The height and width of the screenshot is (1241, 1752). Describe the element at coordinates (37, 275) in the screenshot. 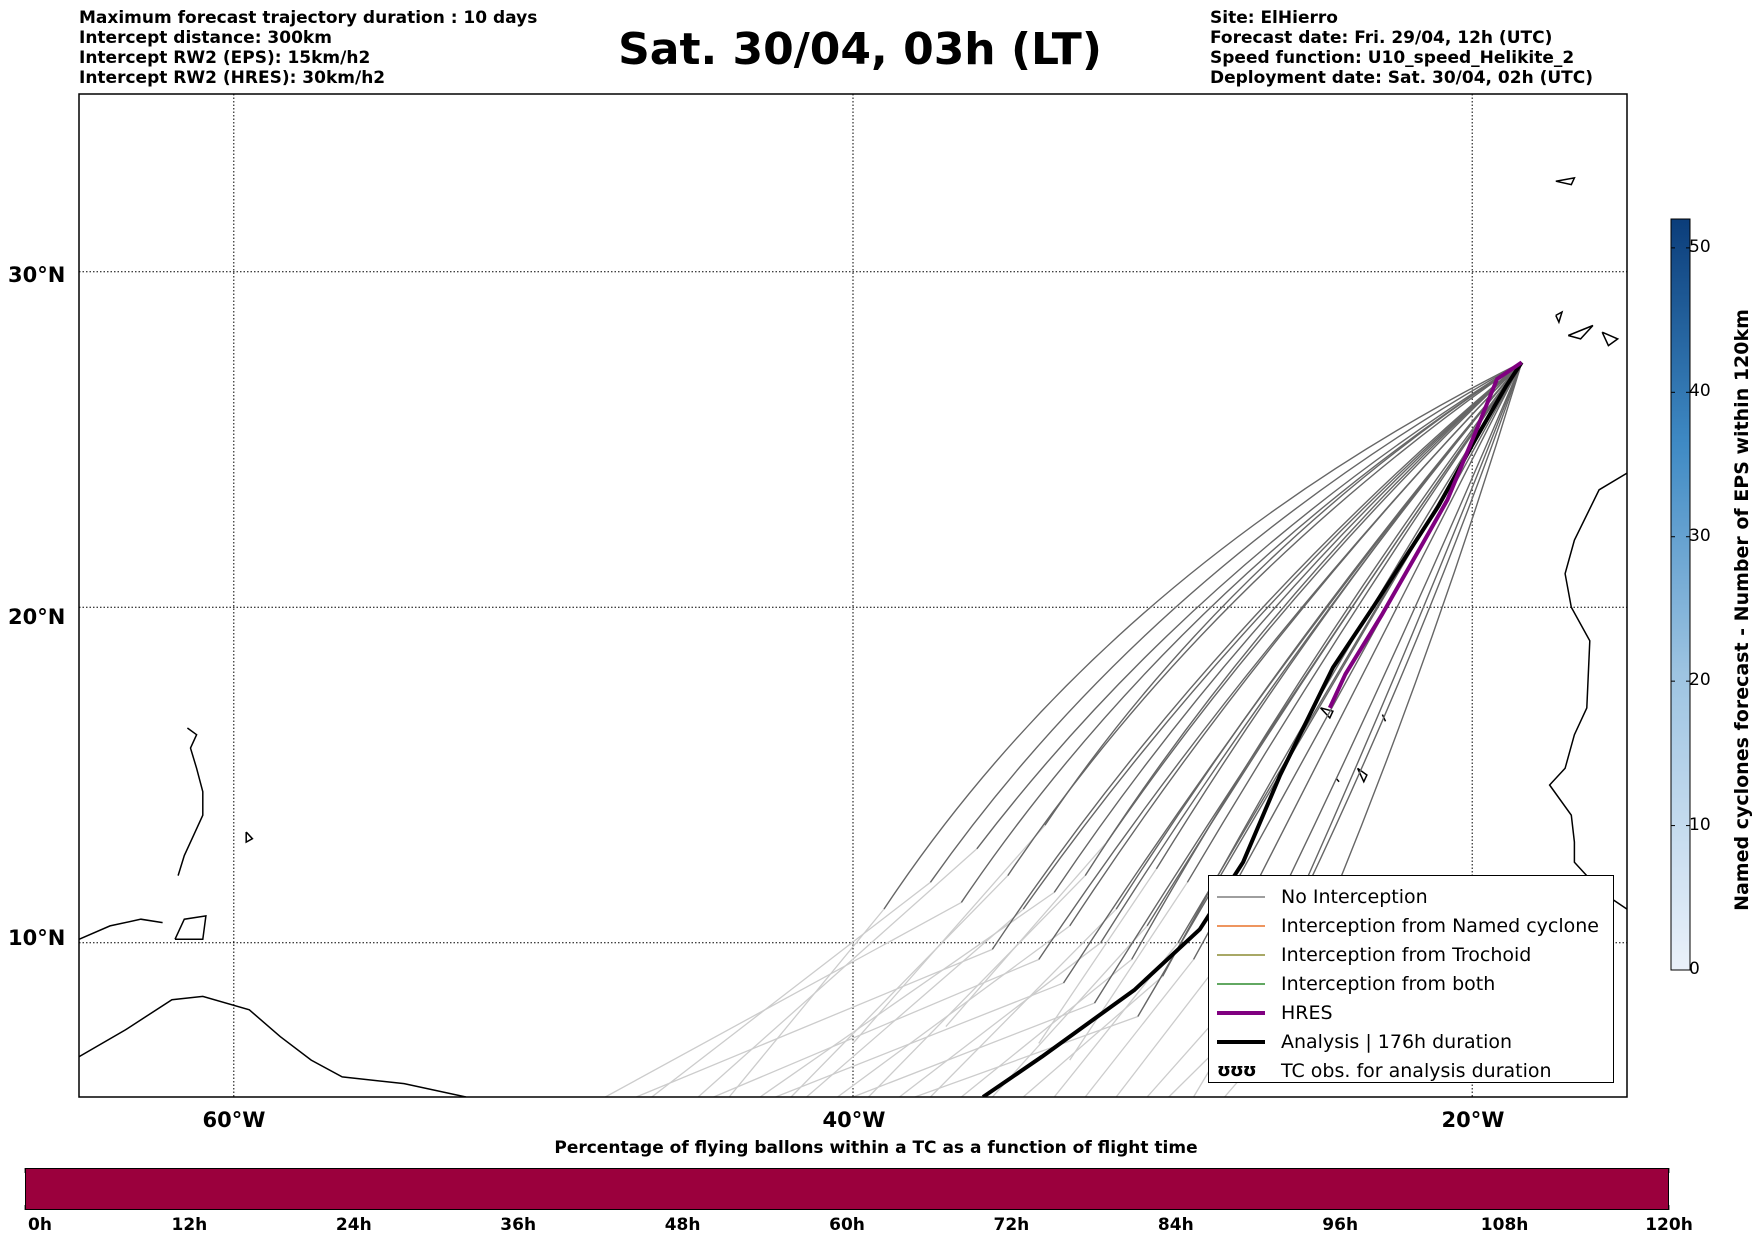

I see `lat-label-30n: 30°N` at that location.